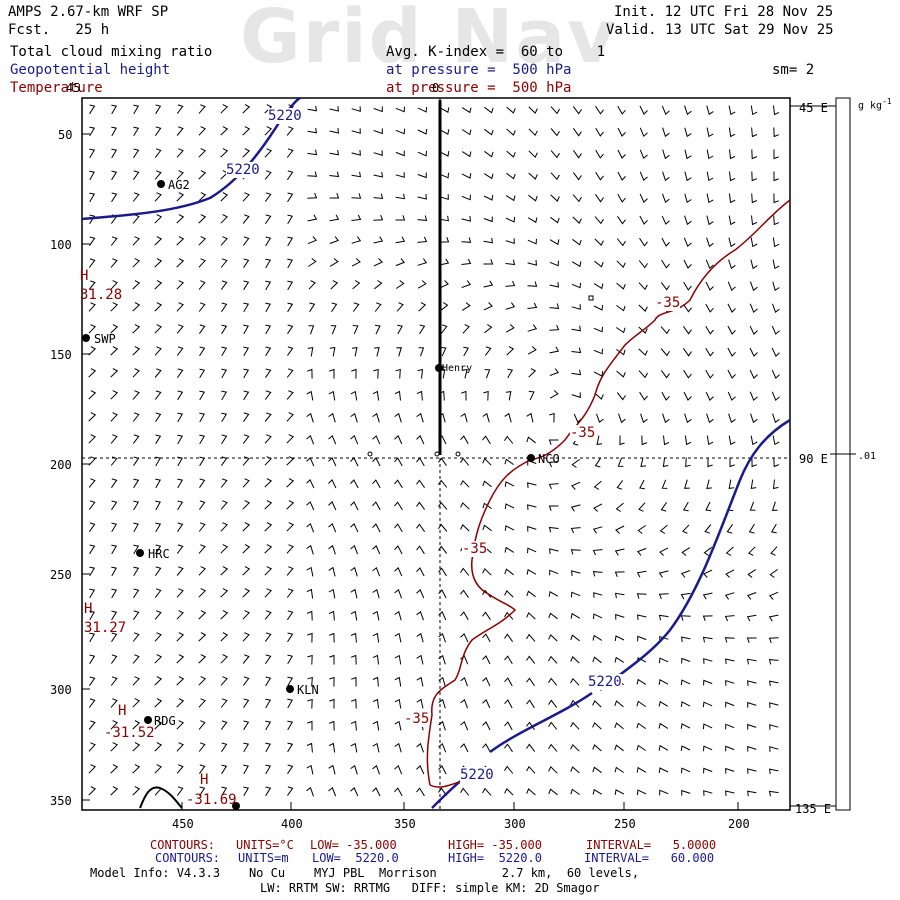  Describe the element at coordinates (479, 70) in the screenshot. I see `height-pressure: at pressure = 500 hPa` at that location.